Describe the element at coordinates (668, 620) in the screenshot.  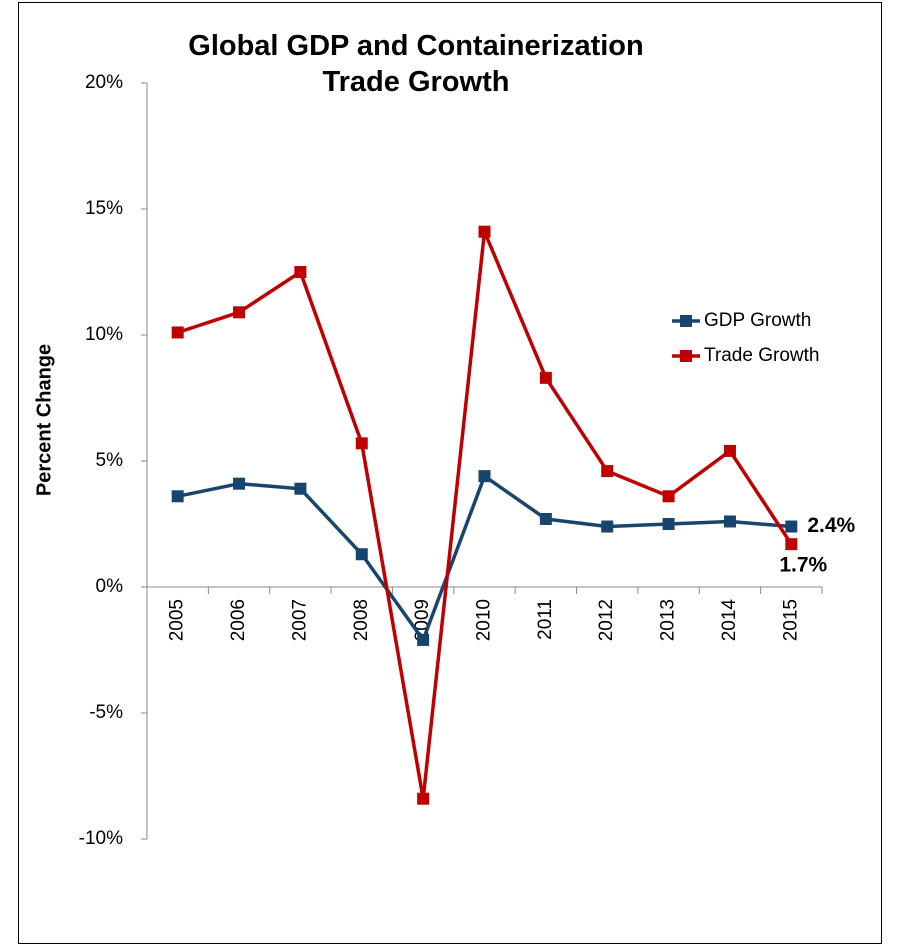
I see `x-tick-label: 2013` at that location.